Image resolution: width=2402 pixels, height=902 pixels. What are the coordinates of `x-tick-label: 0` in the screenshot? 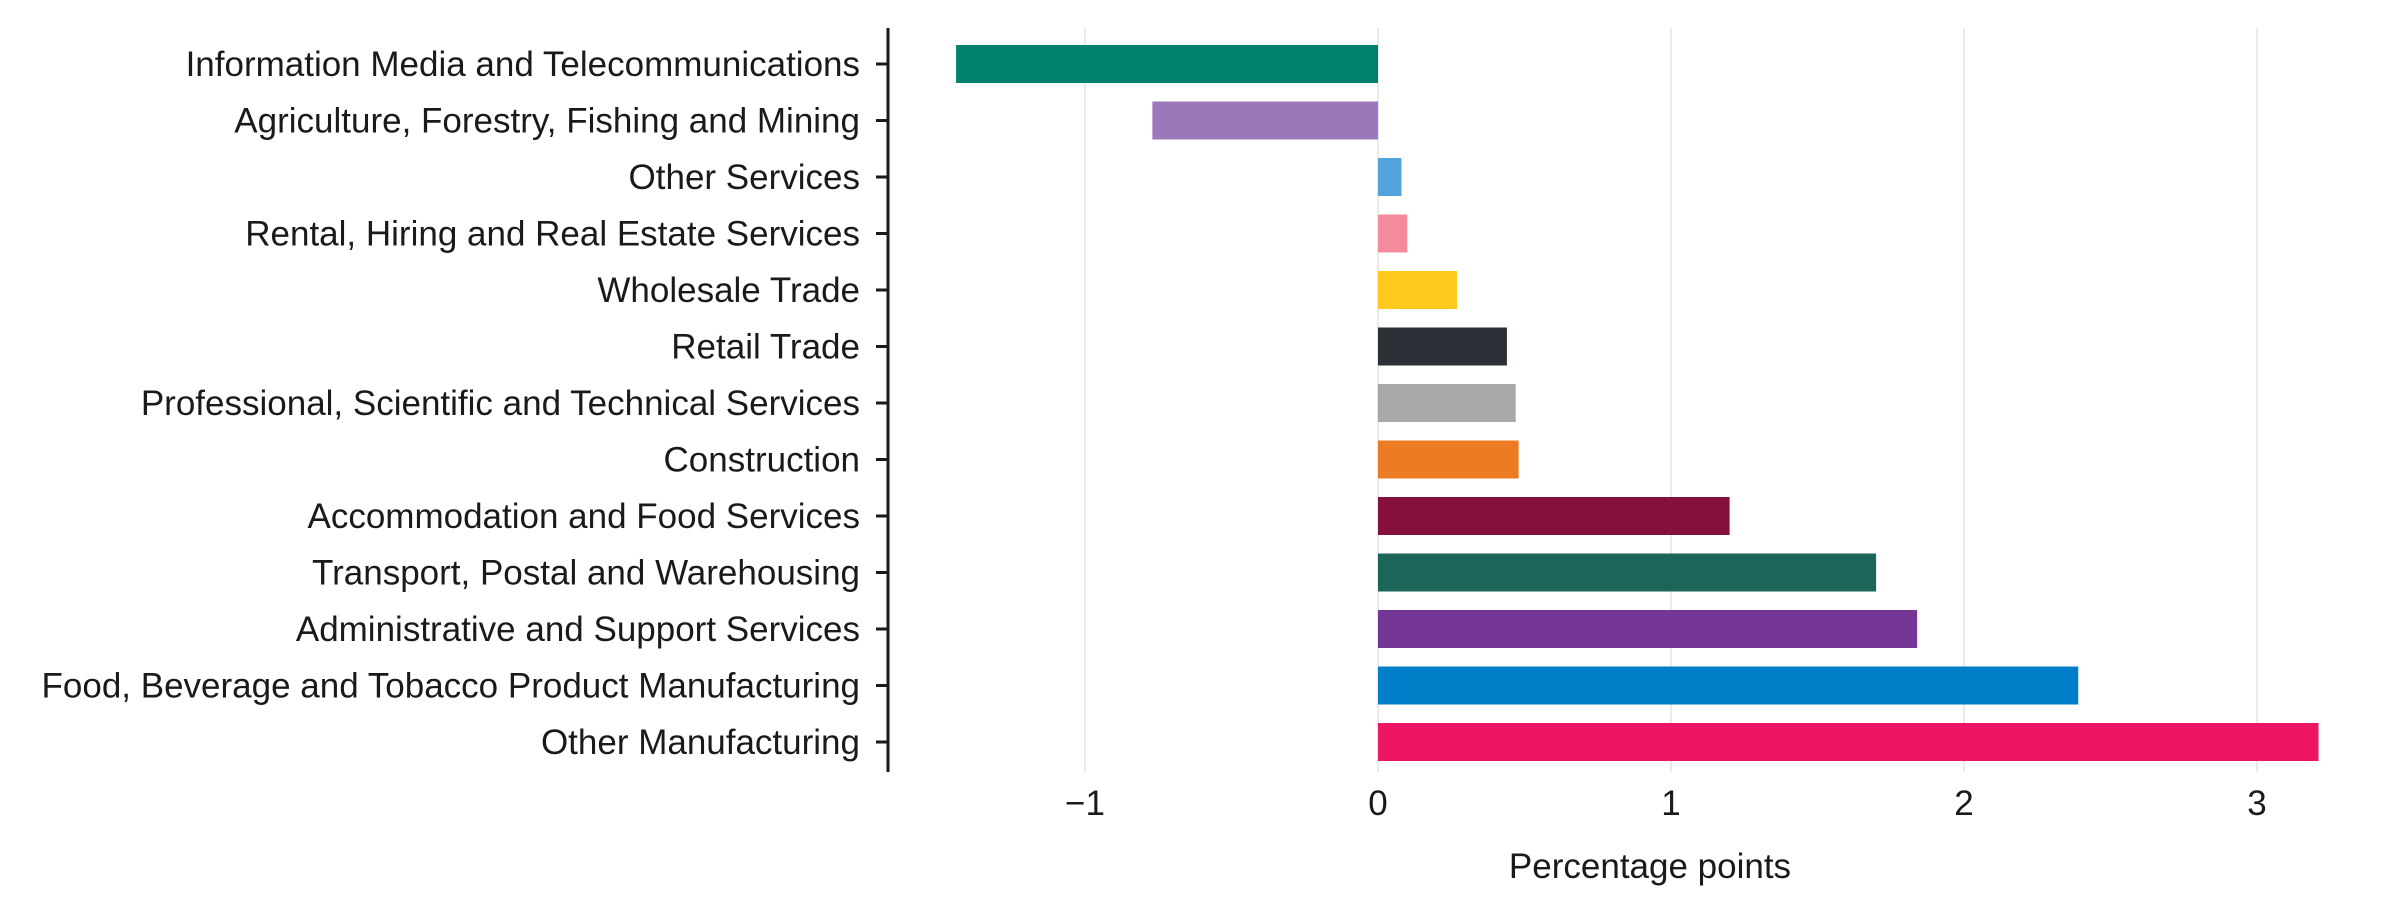 It's located at (1377, 803).